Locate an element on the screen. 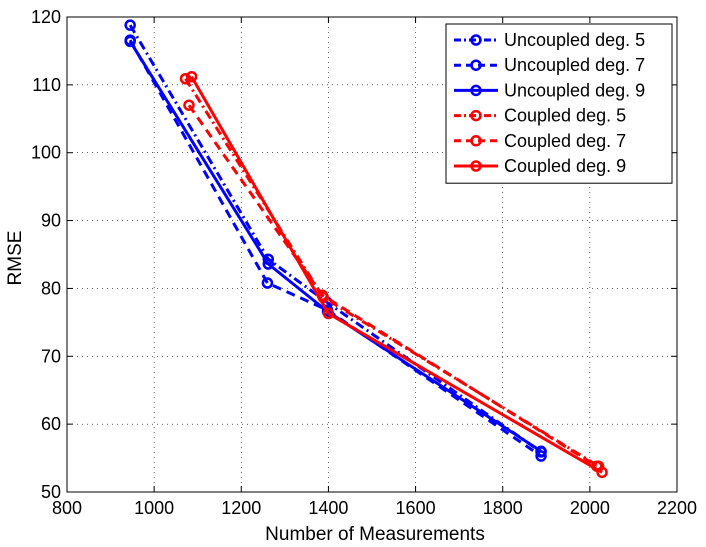 This screenshot has height=547, width=706. legend-entry: Uncoupled deg. 7 is located at coordinates (549, 65).